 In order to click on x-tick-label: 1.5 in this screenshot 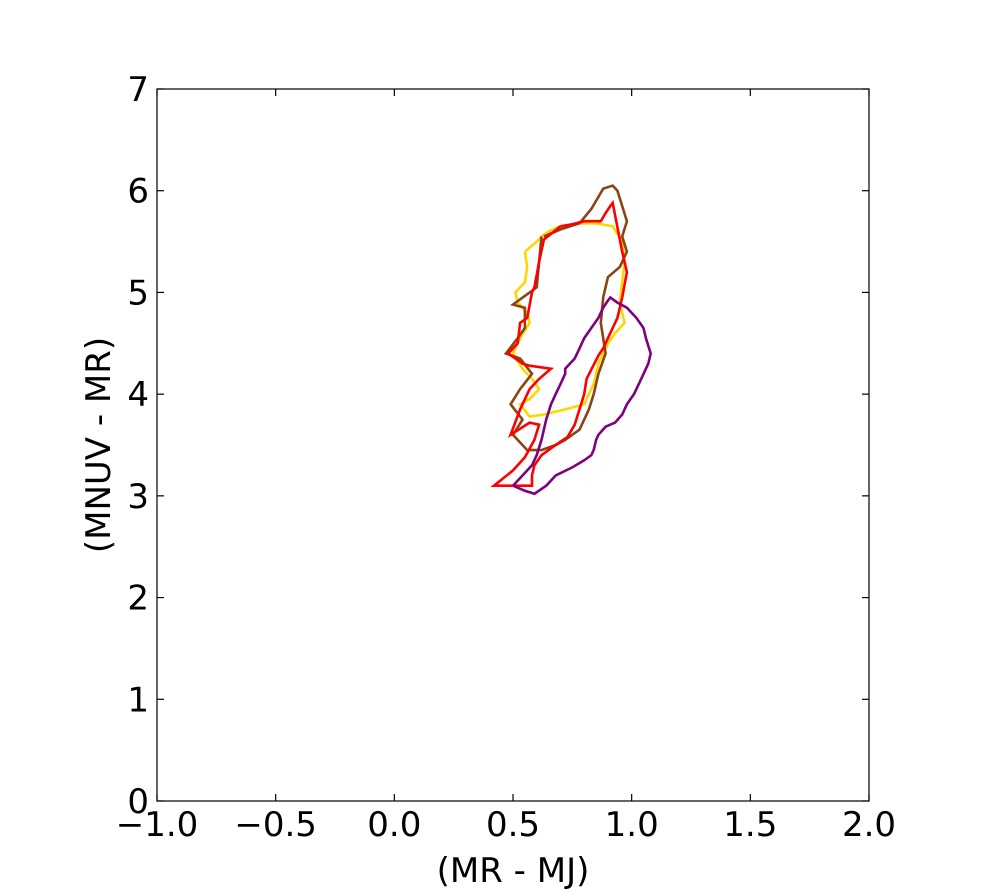, I will do `click(750, 825)`.